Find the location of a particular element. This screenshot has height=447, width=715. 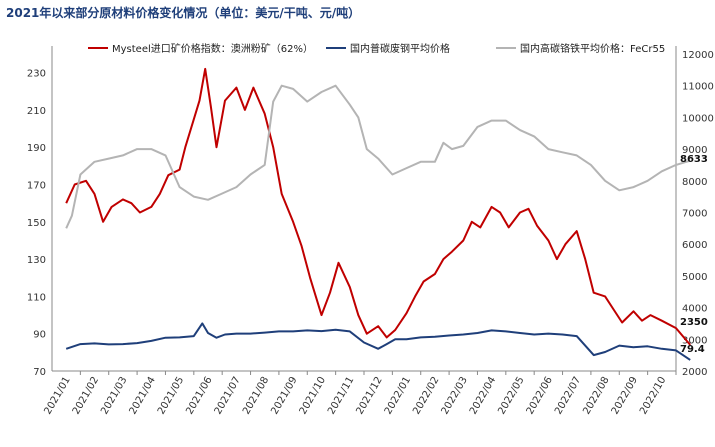

y-right-tick-label: 11000 is located at coordinates (698, 87).